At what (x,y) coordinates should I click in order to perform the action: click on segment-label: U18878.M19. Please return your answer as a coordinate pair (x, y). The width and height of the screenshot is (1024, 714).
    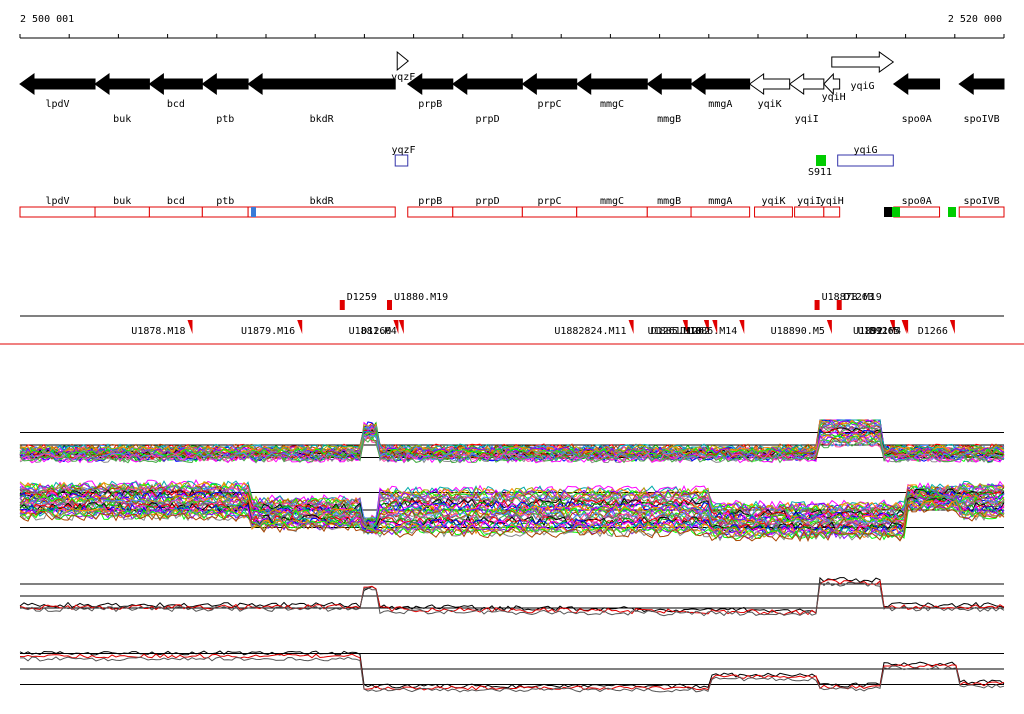
    Looking at the image, I should click on (852, 297).